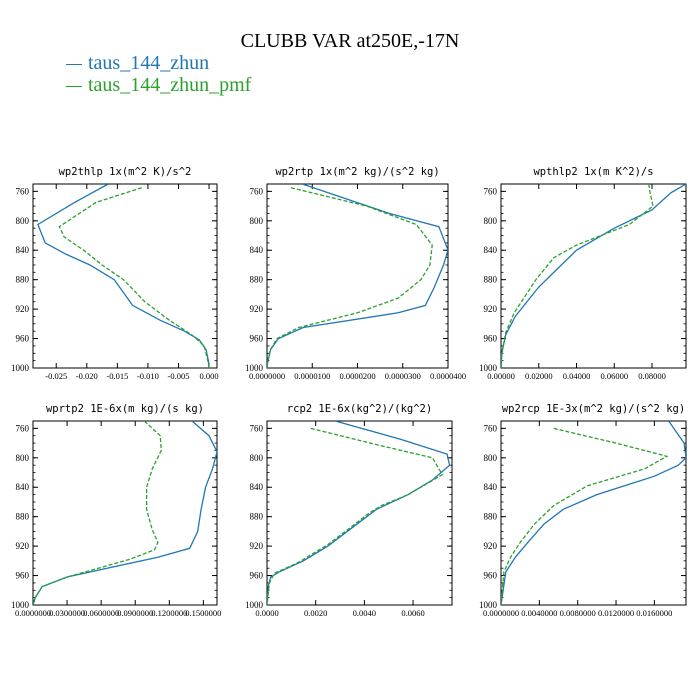  Describe the element at coordinates (593, 409) in the screenshot. I see `panel-title: wp2rcp 1E-3x(m^2 kg)/(s^2 kg)` at that location.